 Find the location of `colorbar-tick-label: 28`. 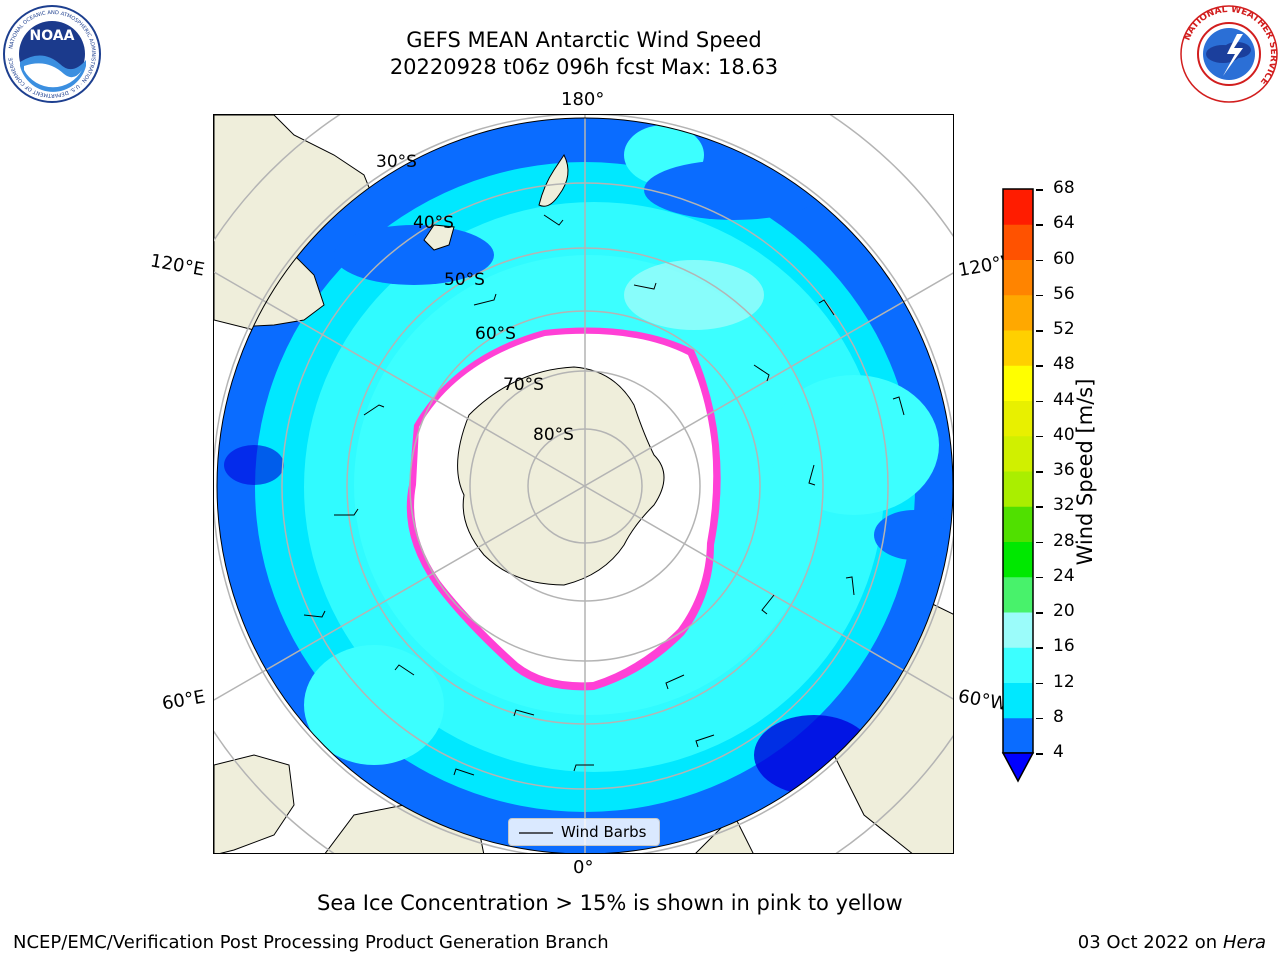

colorbar-tick-label: 28 is located at coordinates (1064, 540).